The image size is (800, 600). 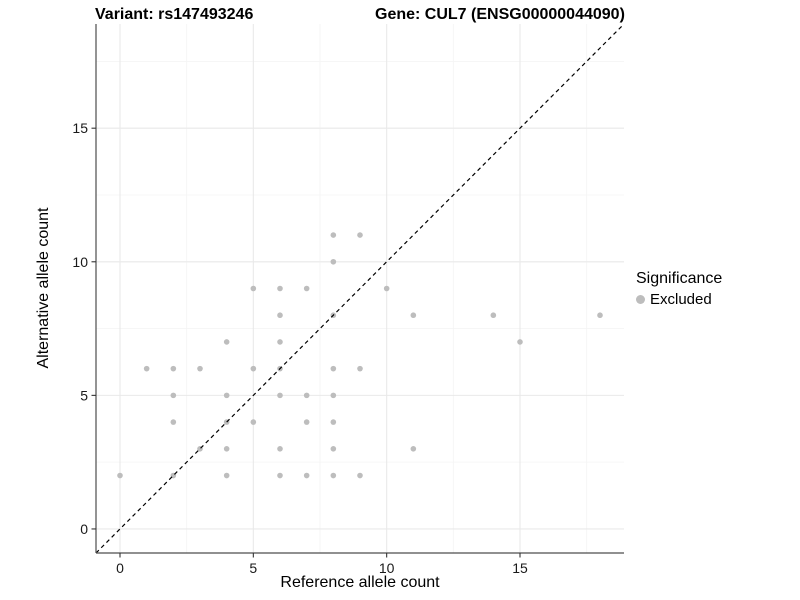 I want to click on legend-item-label: Excluded, so click(x=681, y=299).